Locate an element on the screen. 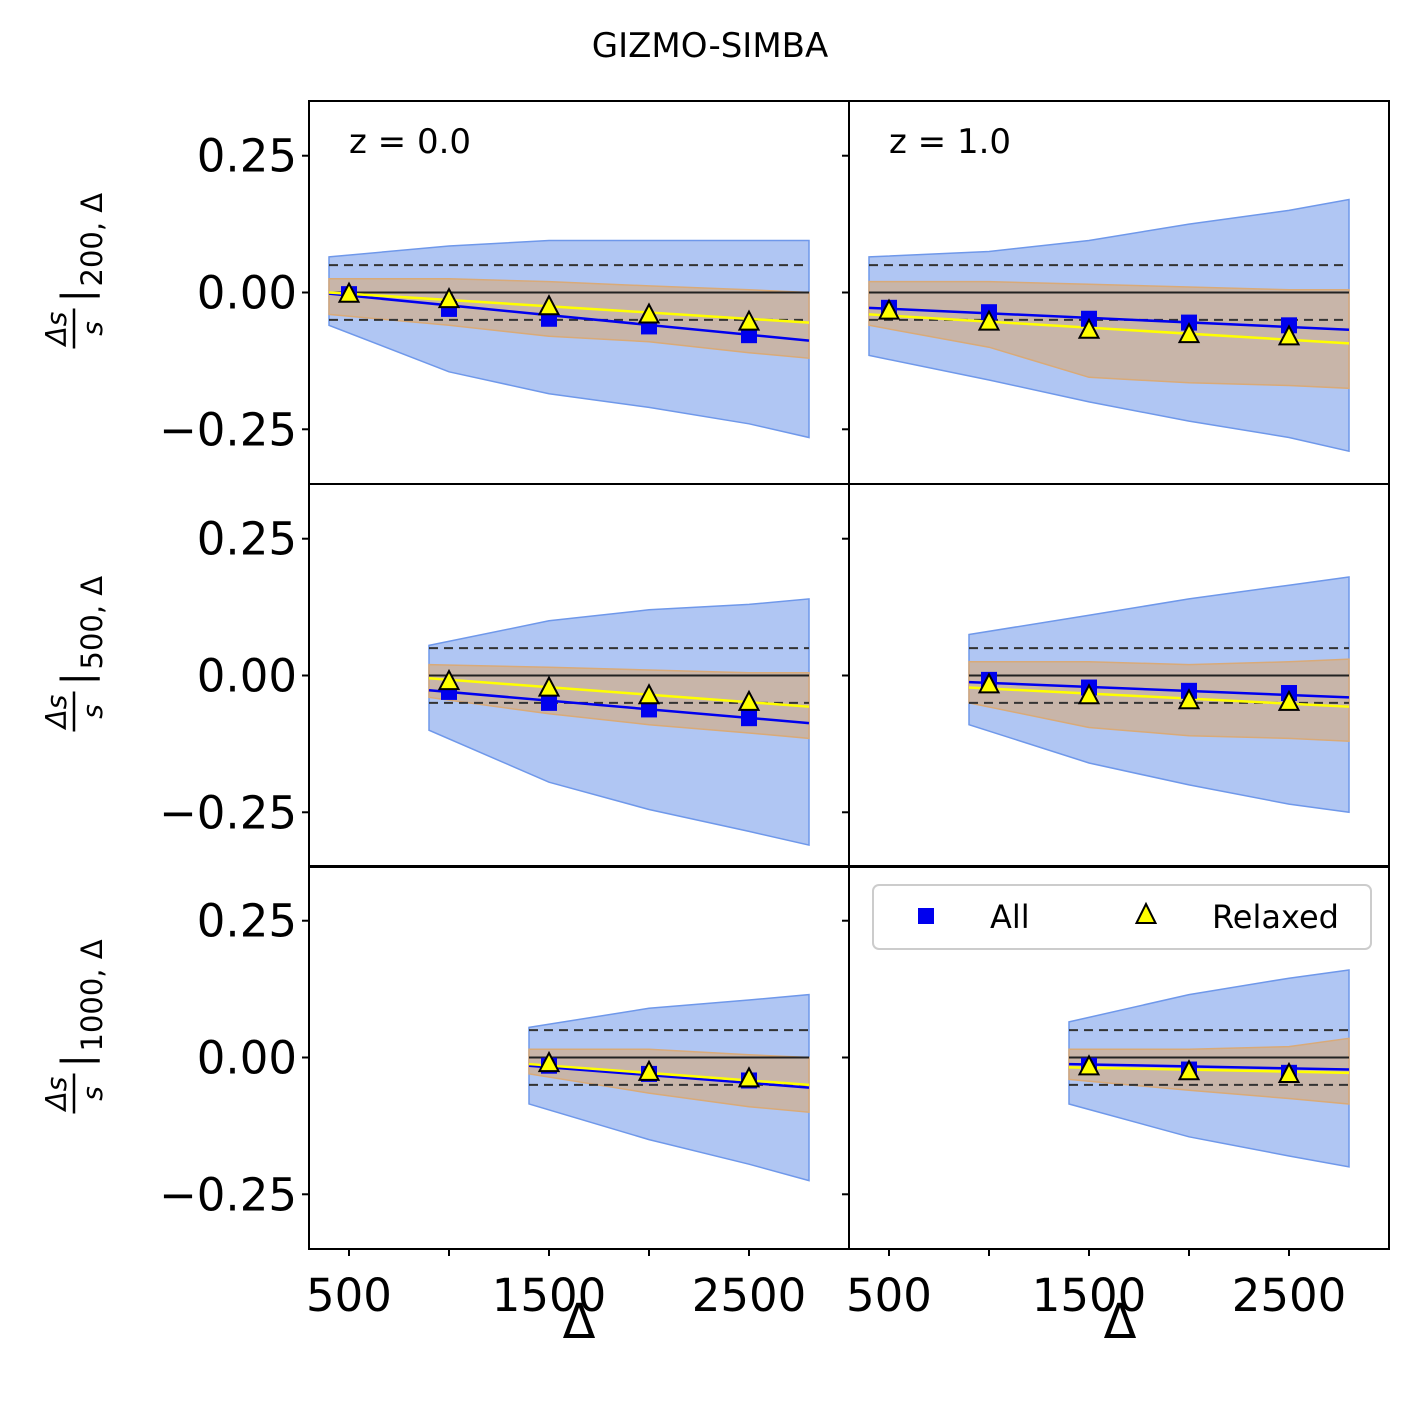 The width and height of the screenshot is (1420, 1420). ytick-label-r1c0-1: 0.00 is located at coordinates (247, 676).